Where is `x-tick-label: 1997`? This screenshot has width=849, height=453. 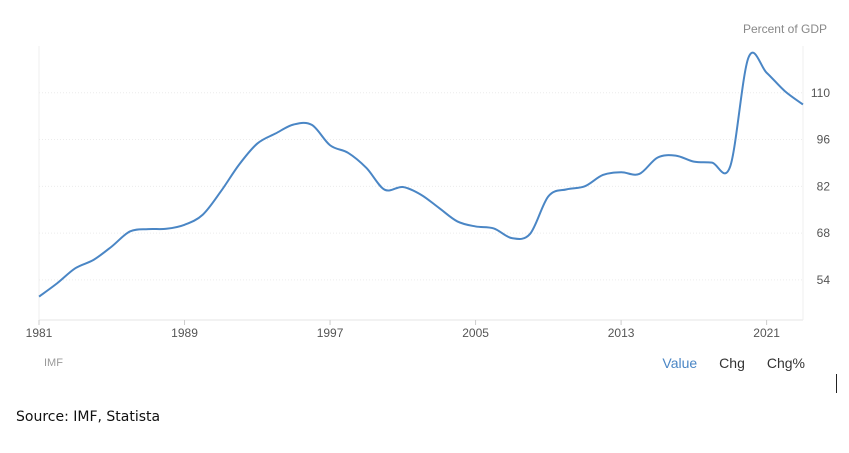 x-tick-label: 1997 is located at coordinates (330, 333).